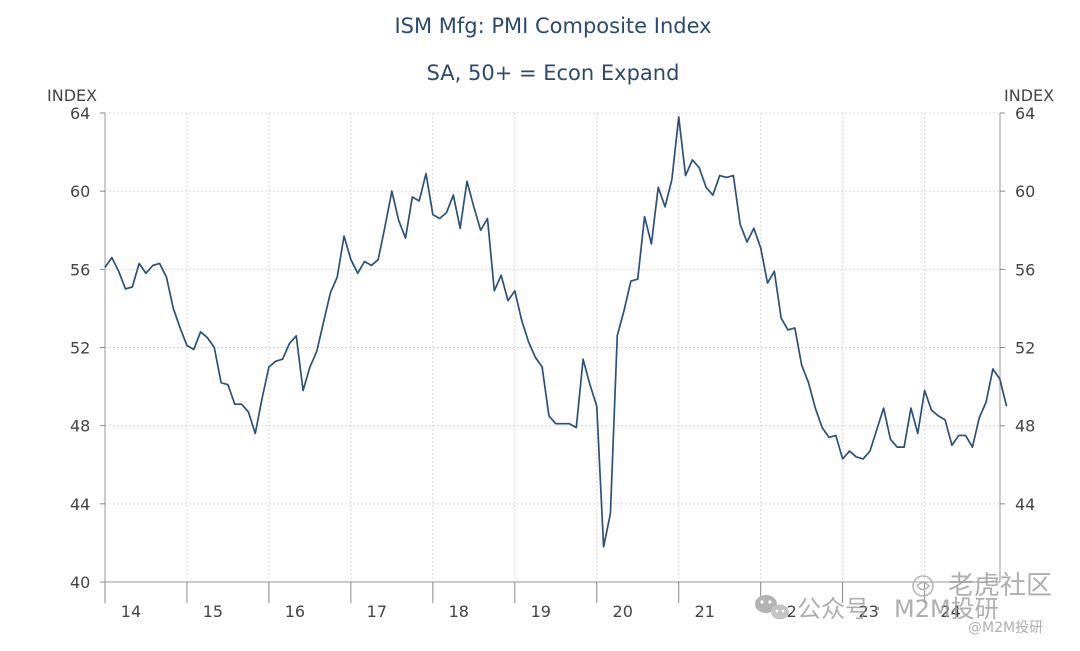 This screenshot has height=651, width=1080. What do you see at coordinates (80, 113) in the screenshot?
I see `y-tick-label-left: 64` at bounding box center [80, 113].